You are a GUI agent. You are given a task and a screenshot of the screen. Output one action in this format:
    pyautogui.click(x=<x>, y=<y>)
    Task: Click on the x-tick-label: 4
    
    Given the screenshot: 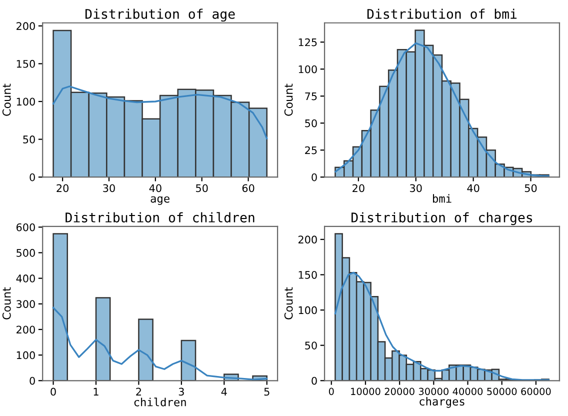 What is the action you would take?
    pyautogui.click(x=224, y=392)
    